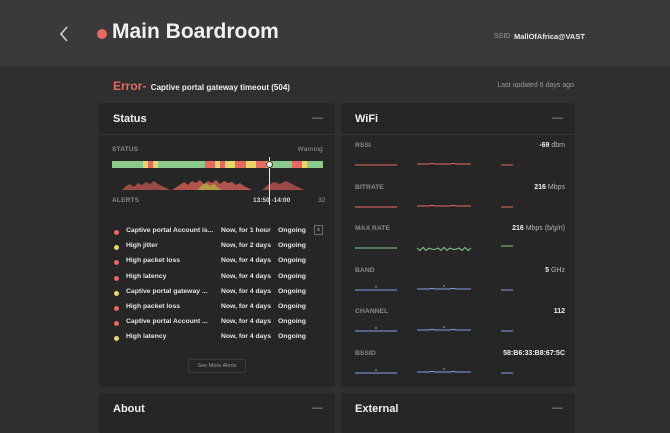 The image size is (670, 433). What do you see at coordinates (557, 118) in the screenshot?
I see `wifi-collapse-button: —` at bounding box center [557, 118].